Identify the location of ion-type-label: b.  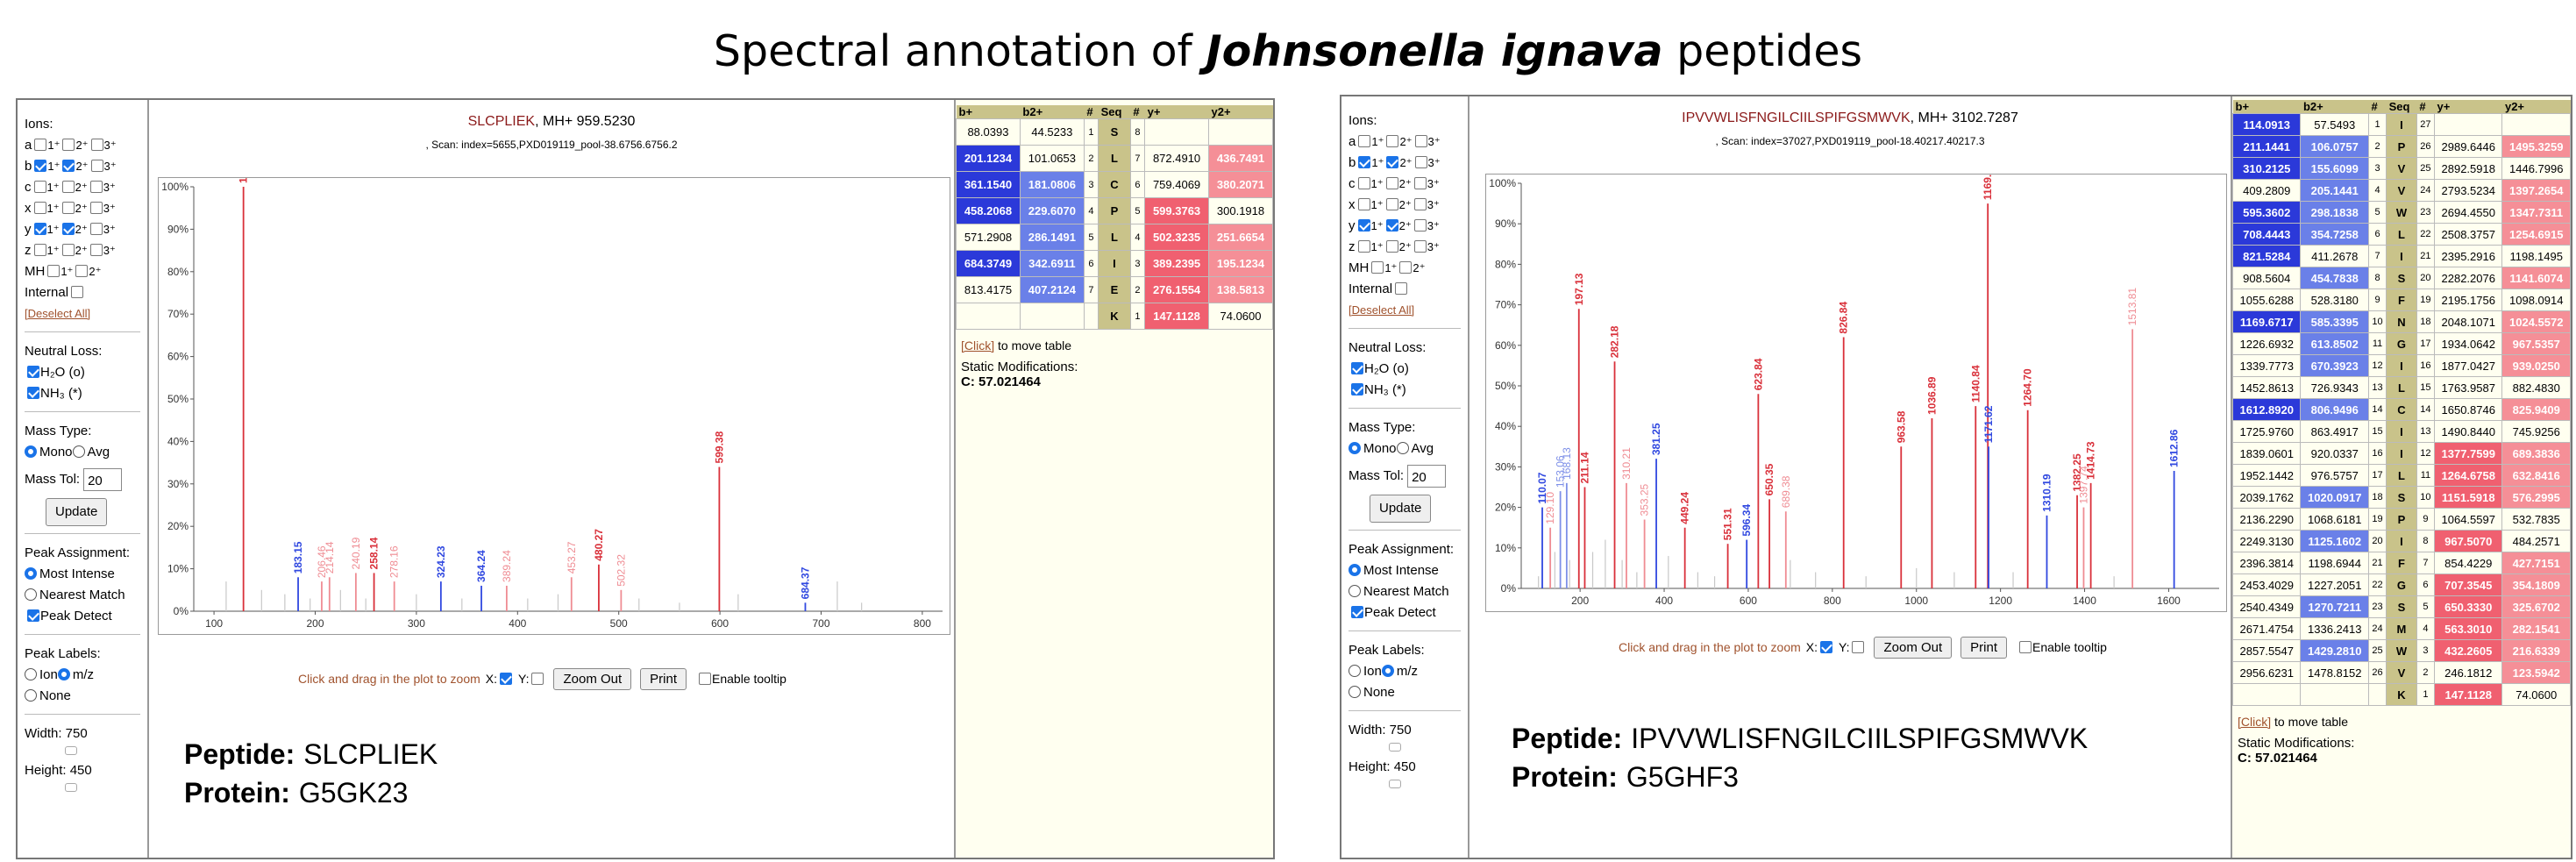
(28, 166).